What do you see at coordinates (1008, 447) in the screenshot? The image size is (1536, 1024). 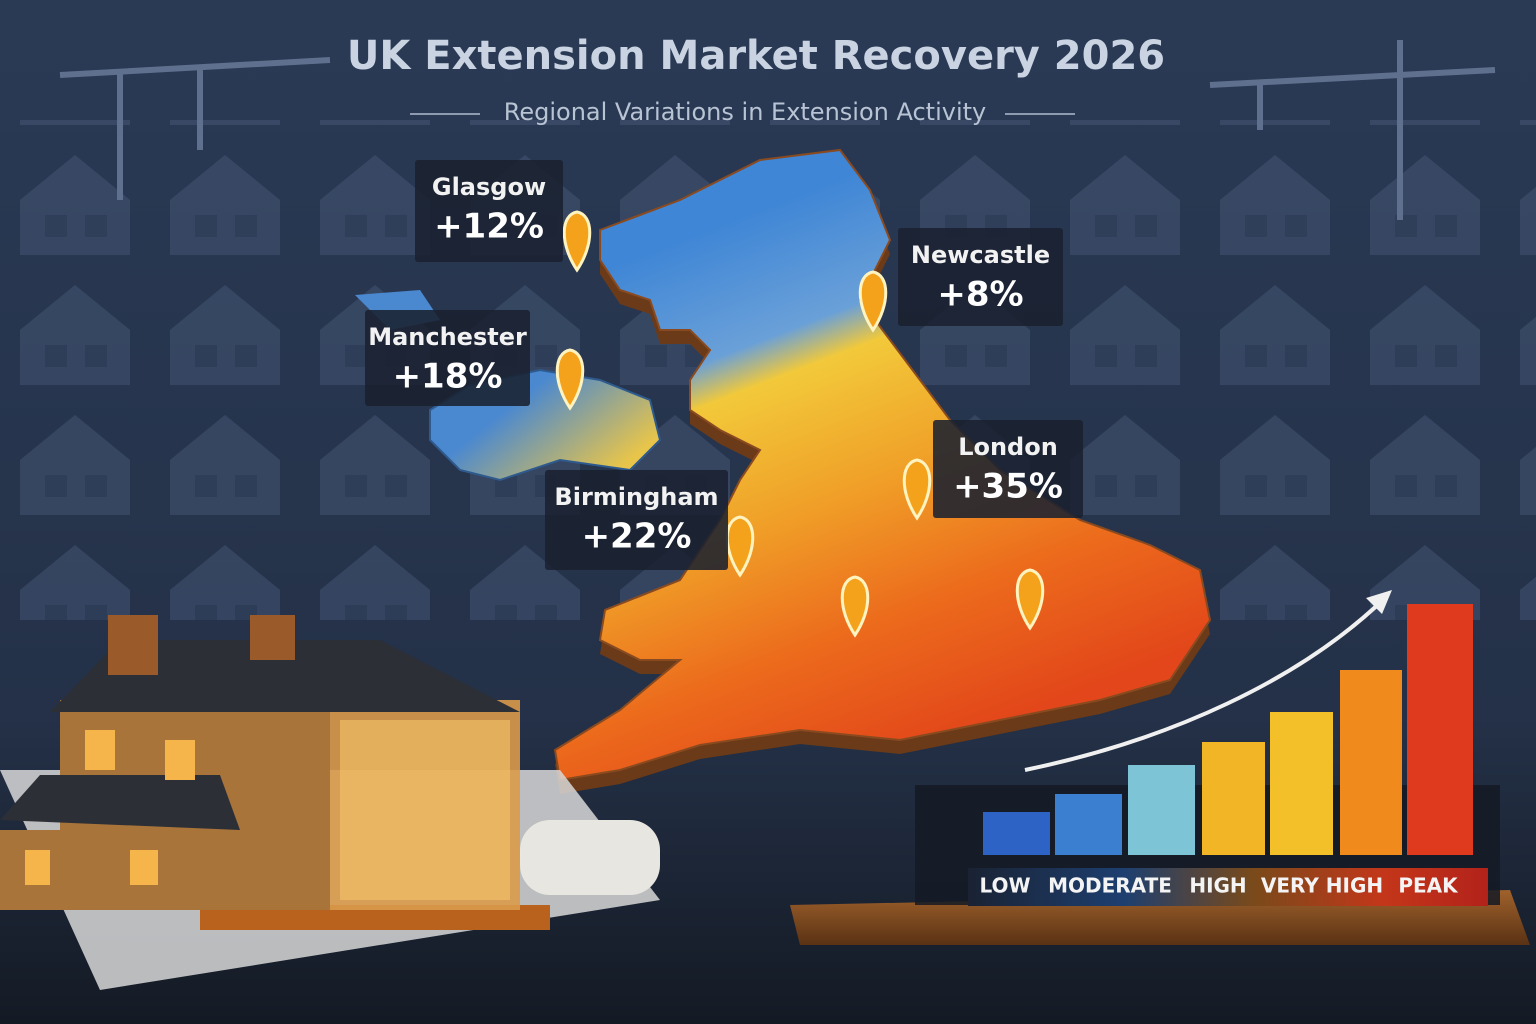 I see `city-name: London` at bounding box center [1008, 447].